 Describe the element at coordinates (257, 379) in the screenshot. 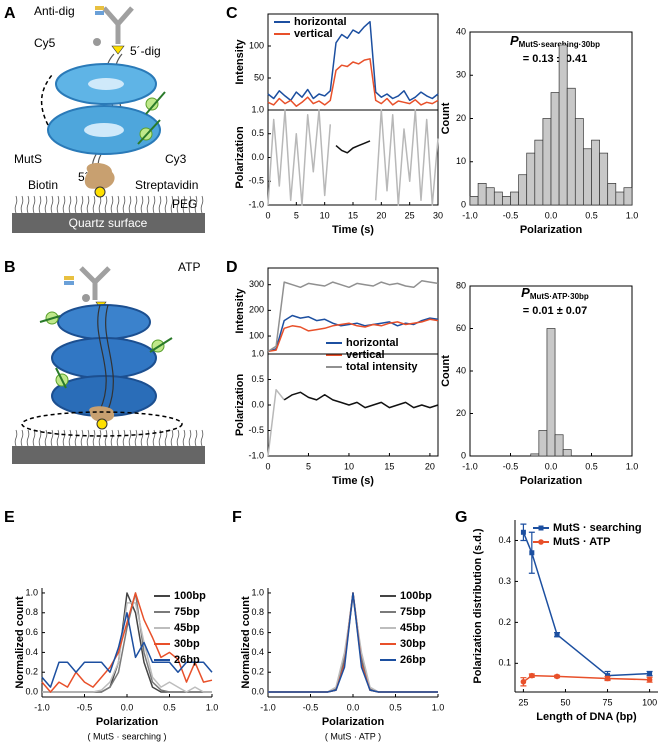

I see `y-tick-label: 0.5` at that location.